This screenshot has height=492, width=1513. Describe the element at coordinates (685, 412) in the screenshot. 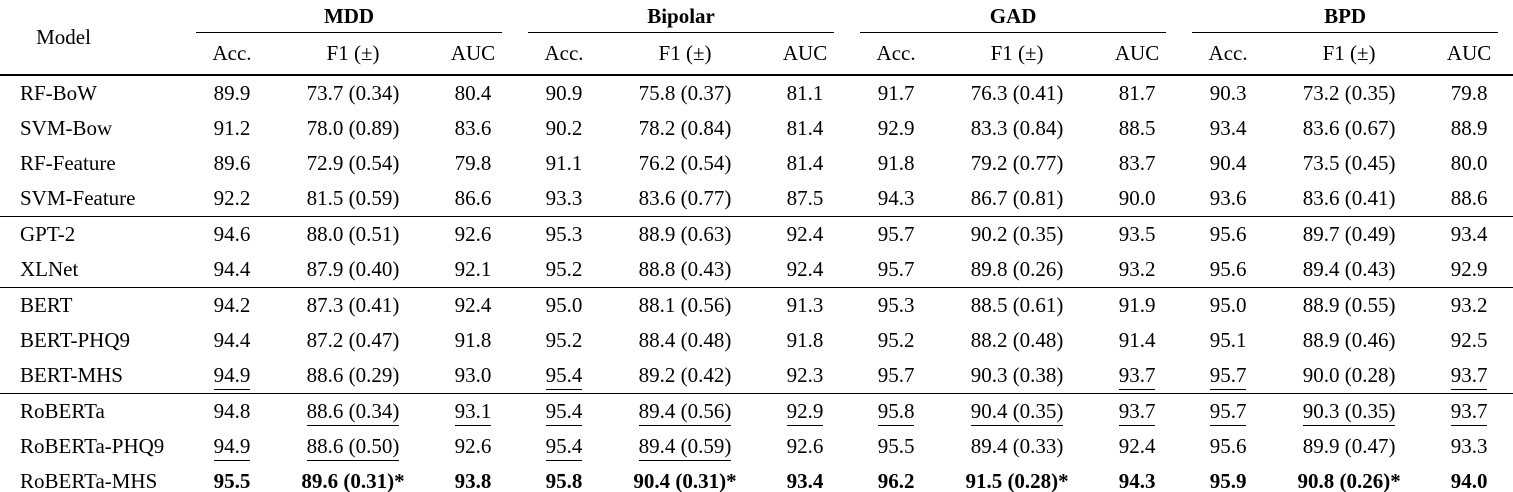

I see `metric-value: 89.4 (0.56)` at that location.